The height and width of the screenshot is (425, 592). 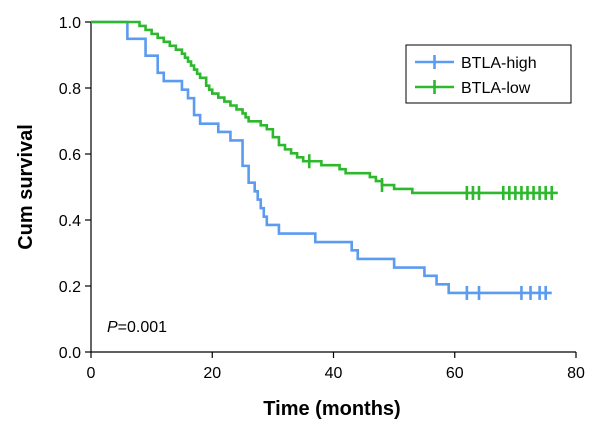 I want to click on x-axis-title: Time (months), so click(x=331, y=409).